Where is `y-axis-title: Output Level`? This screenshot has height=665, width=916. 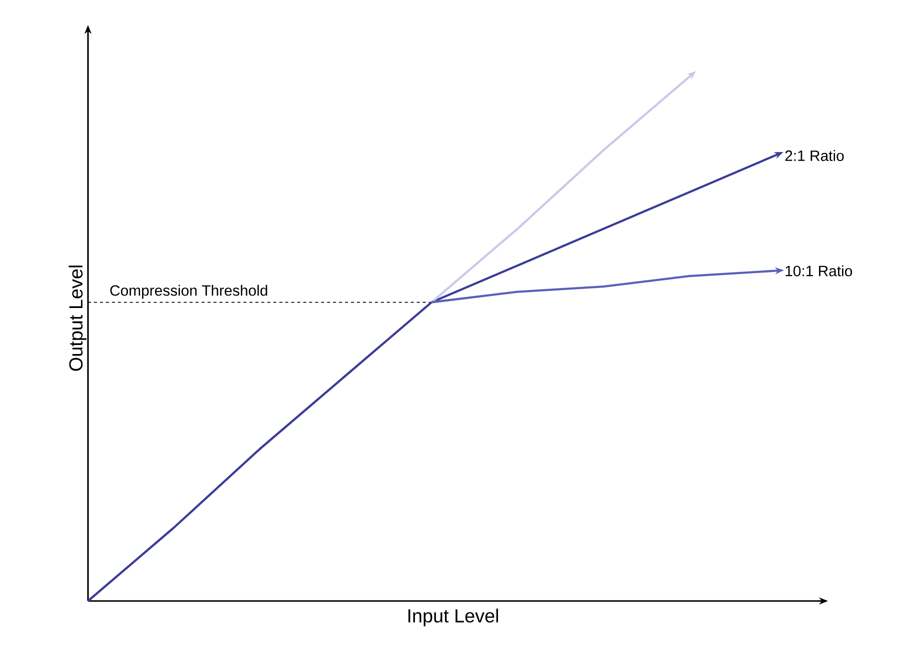 y-axis-title: Output Level is located at coordinates (77, 318).